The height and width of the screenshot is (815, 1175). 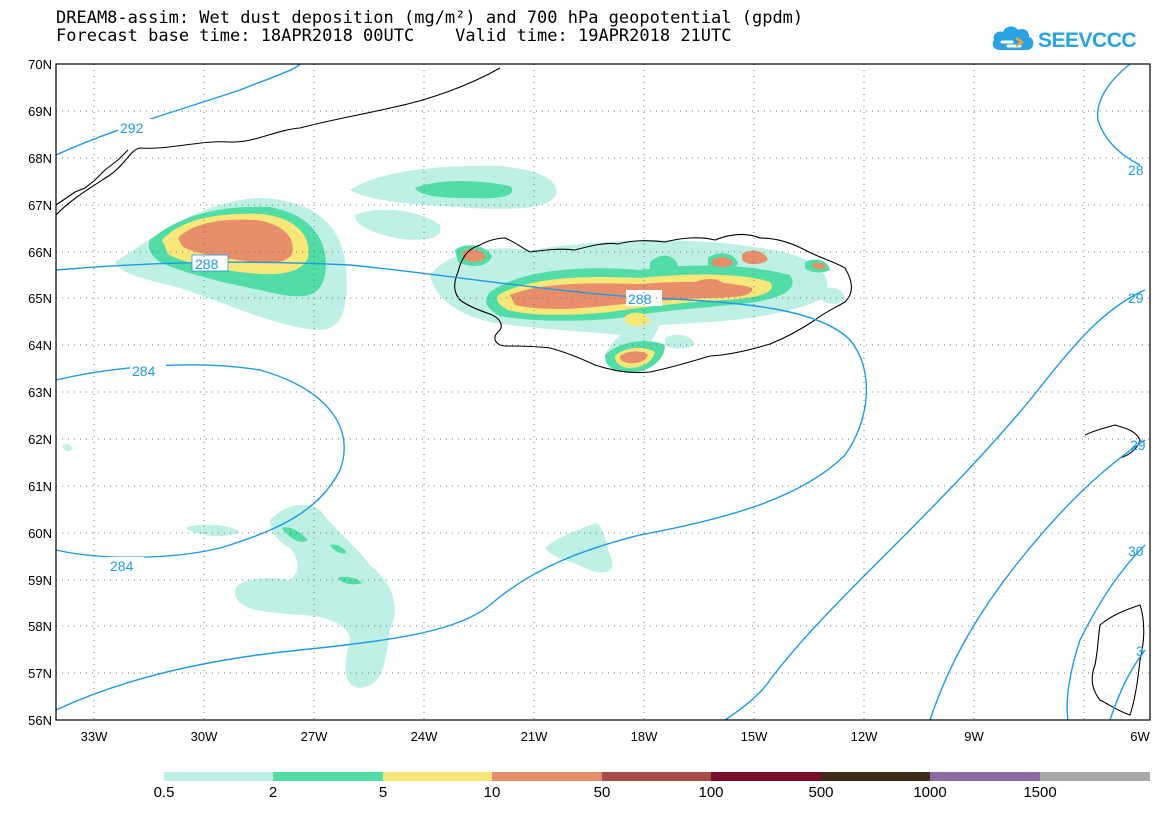 What do you see at coordinates (1136, 551) in the screenshot?
I see `contour-label: 30` at bounding box center [1136, 551].